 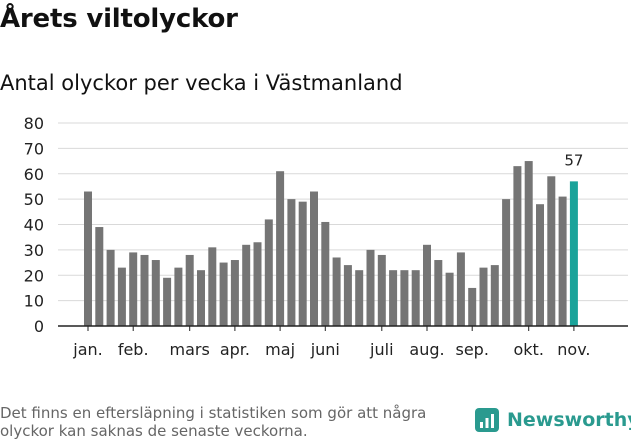 What do you see at coordinates (34, 174) in the screenshot?
I see `y-tick-label: 60` at bounding box center [34, 174].